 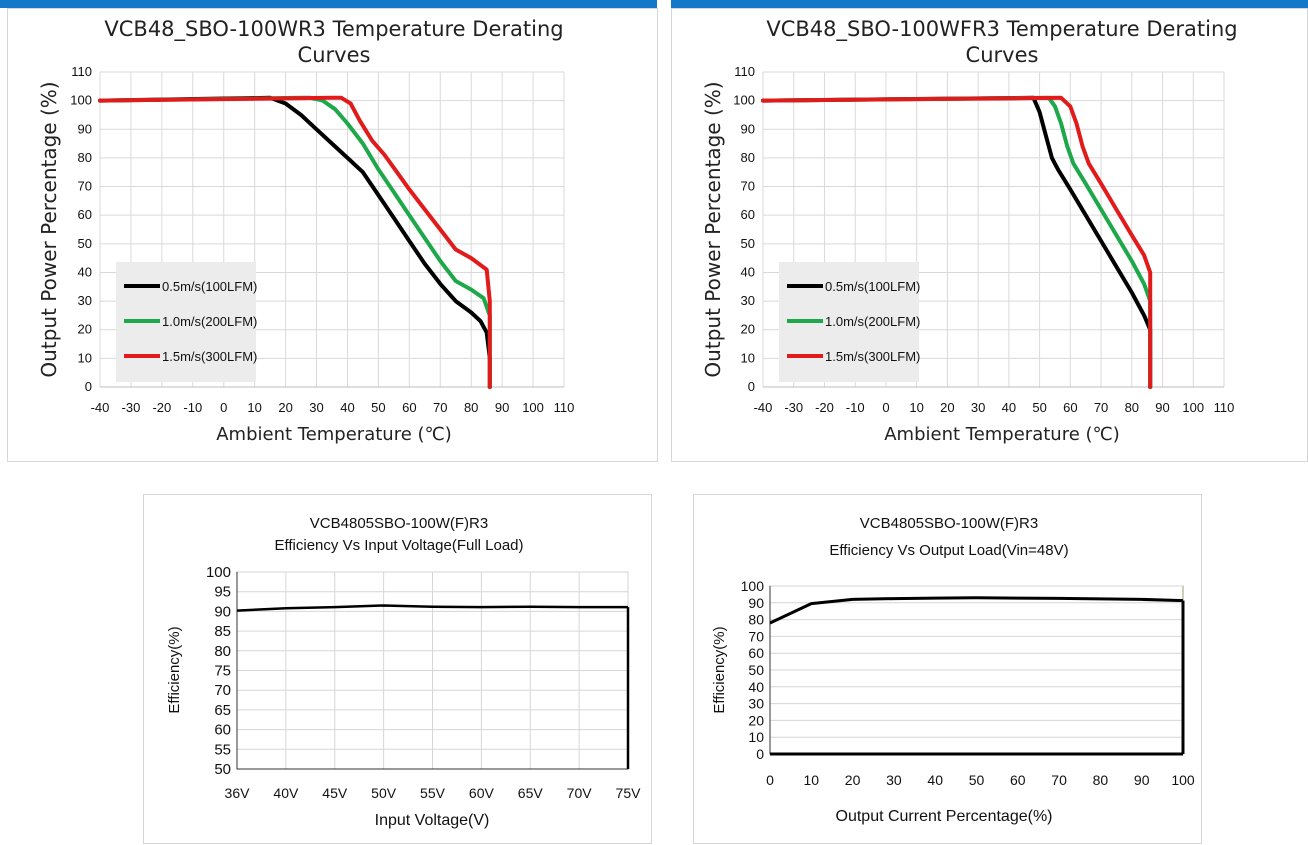 What do you see at coordinates (334, 55) in the screenshot?
I see `chart-title: Curves` at bounding box center [334, 55].